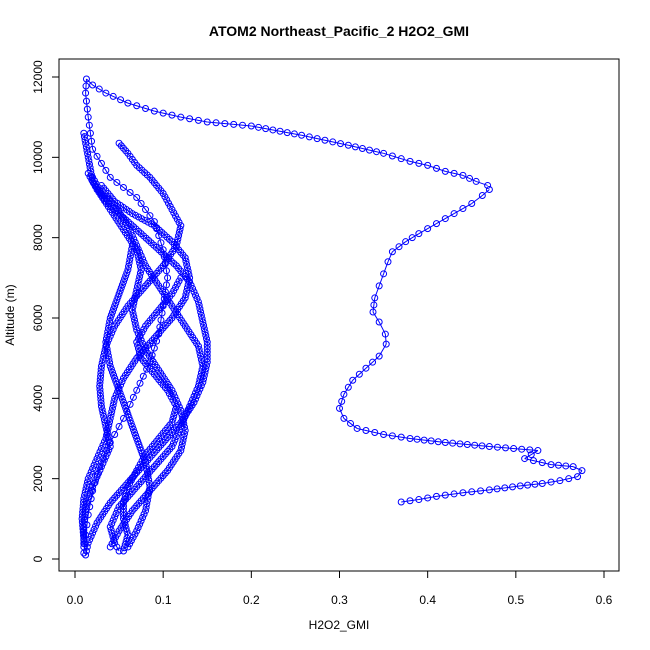 Image resolution: width=650 pixels, height=650 pixels. Describe the element at coordinates (75, 600) in the screenshot. I see `x-tick-label: 0.0` at that location.